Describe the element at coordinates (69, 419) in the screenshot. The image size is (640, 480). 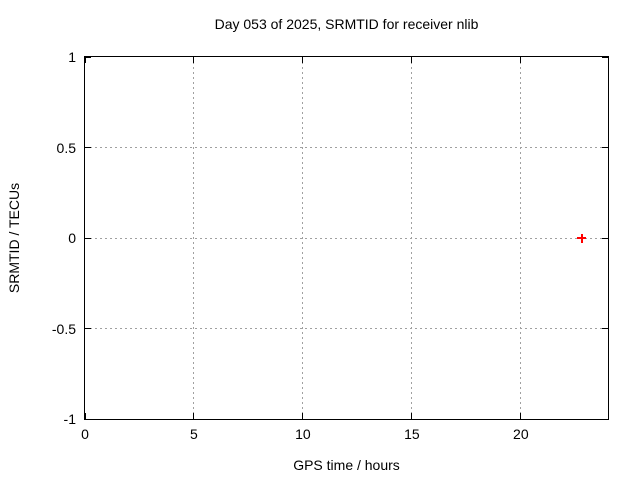
I see `y-tick-label: -1` at that location.